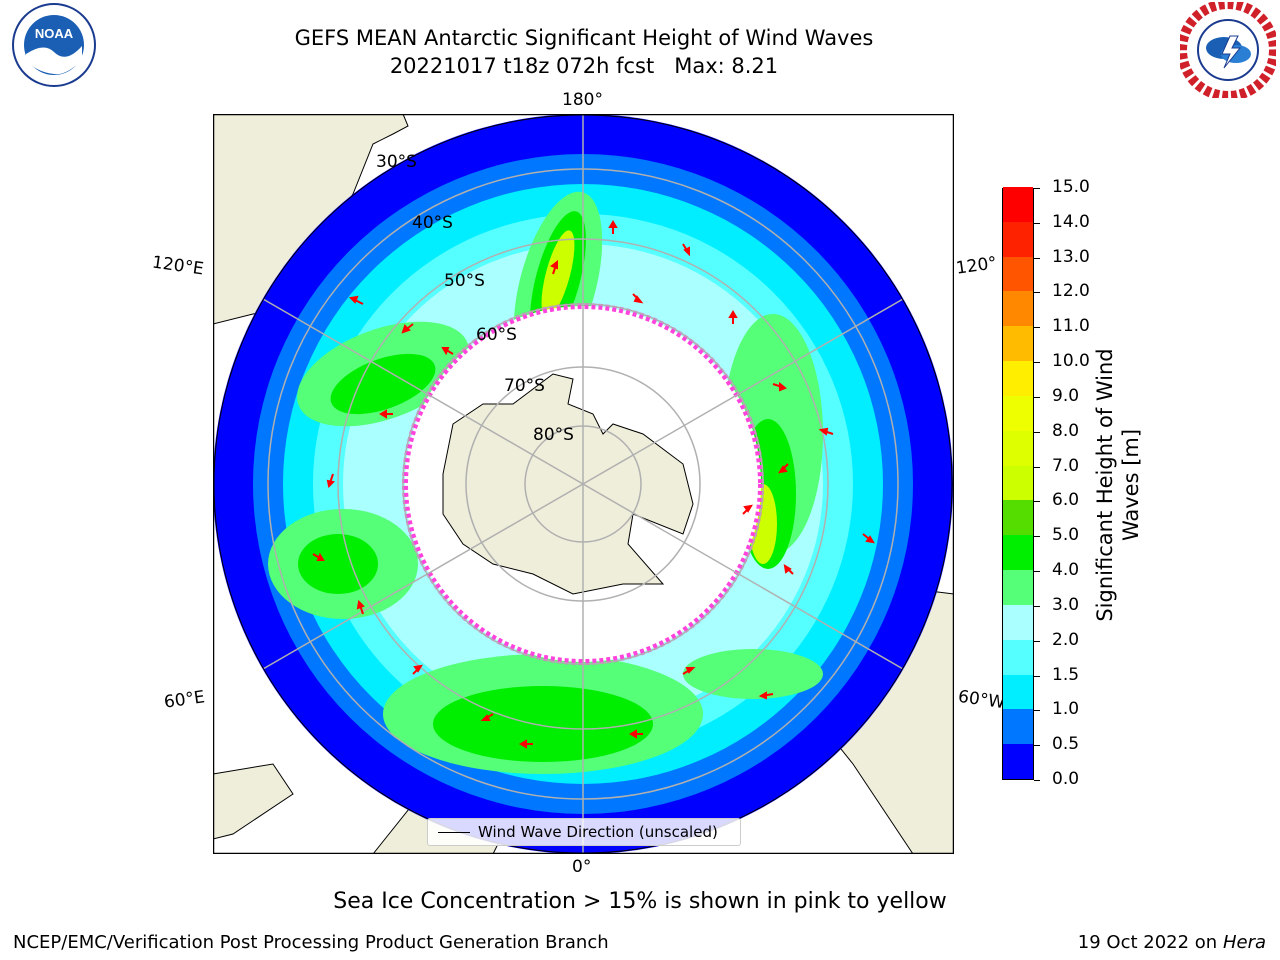  I want to click on footer-date: 19 Oct 2022 on Hera, so click(1172, 942).